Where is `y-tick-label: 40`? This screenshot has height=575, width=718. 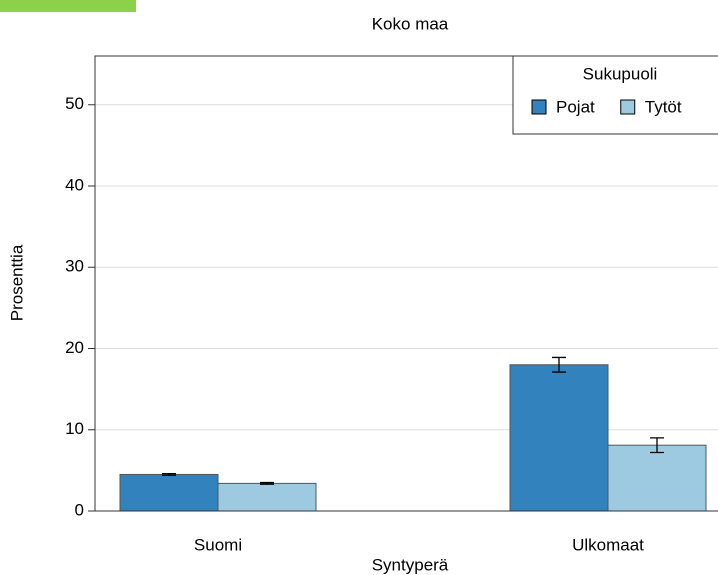 y-tick-label: 40 is located at coordinates (74, 184).